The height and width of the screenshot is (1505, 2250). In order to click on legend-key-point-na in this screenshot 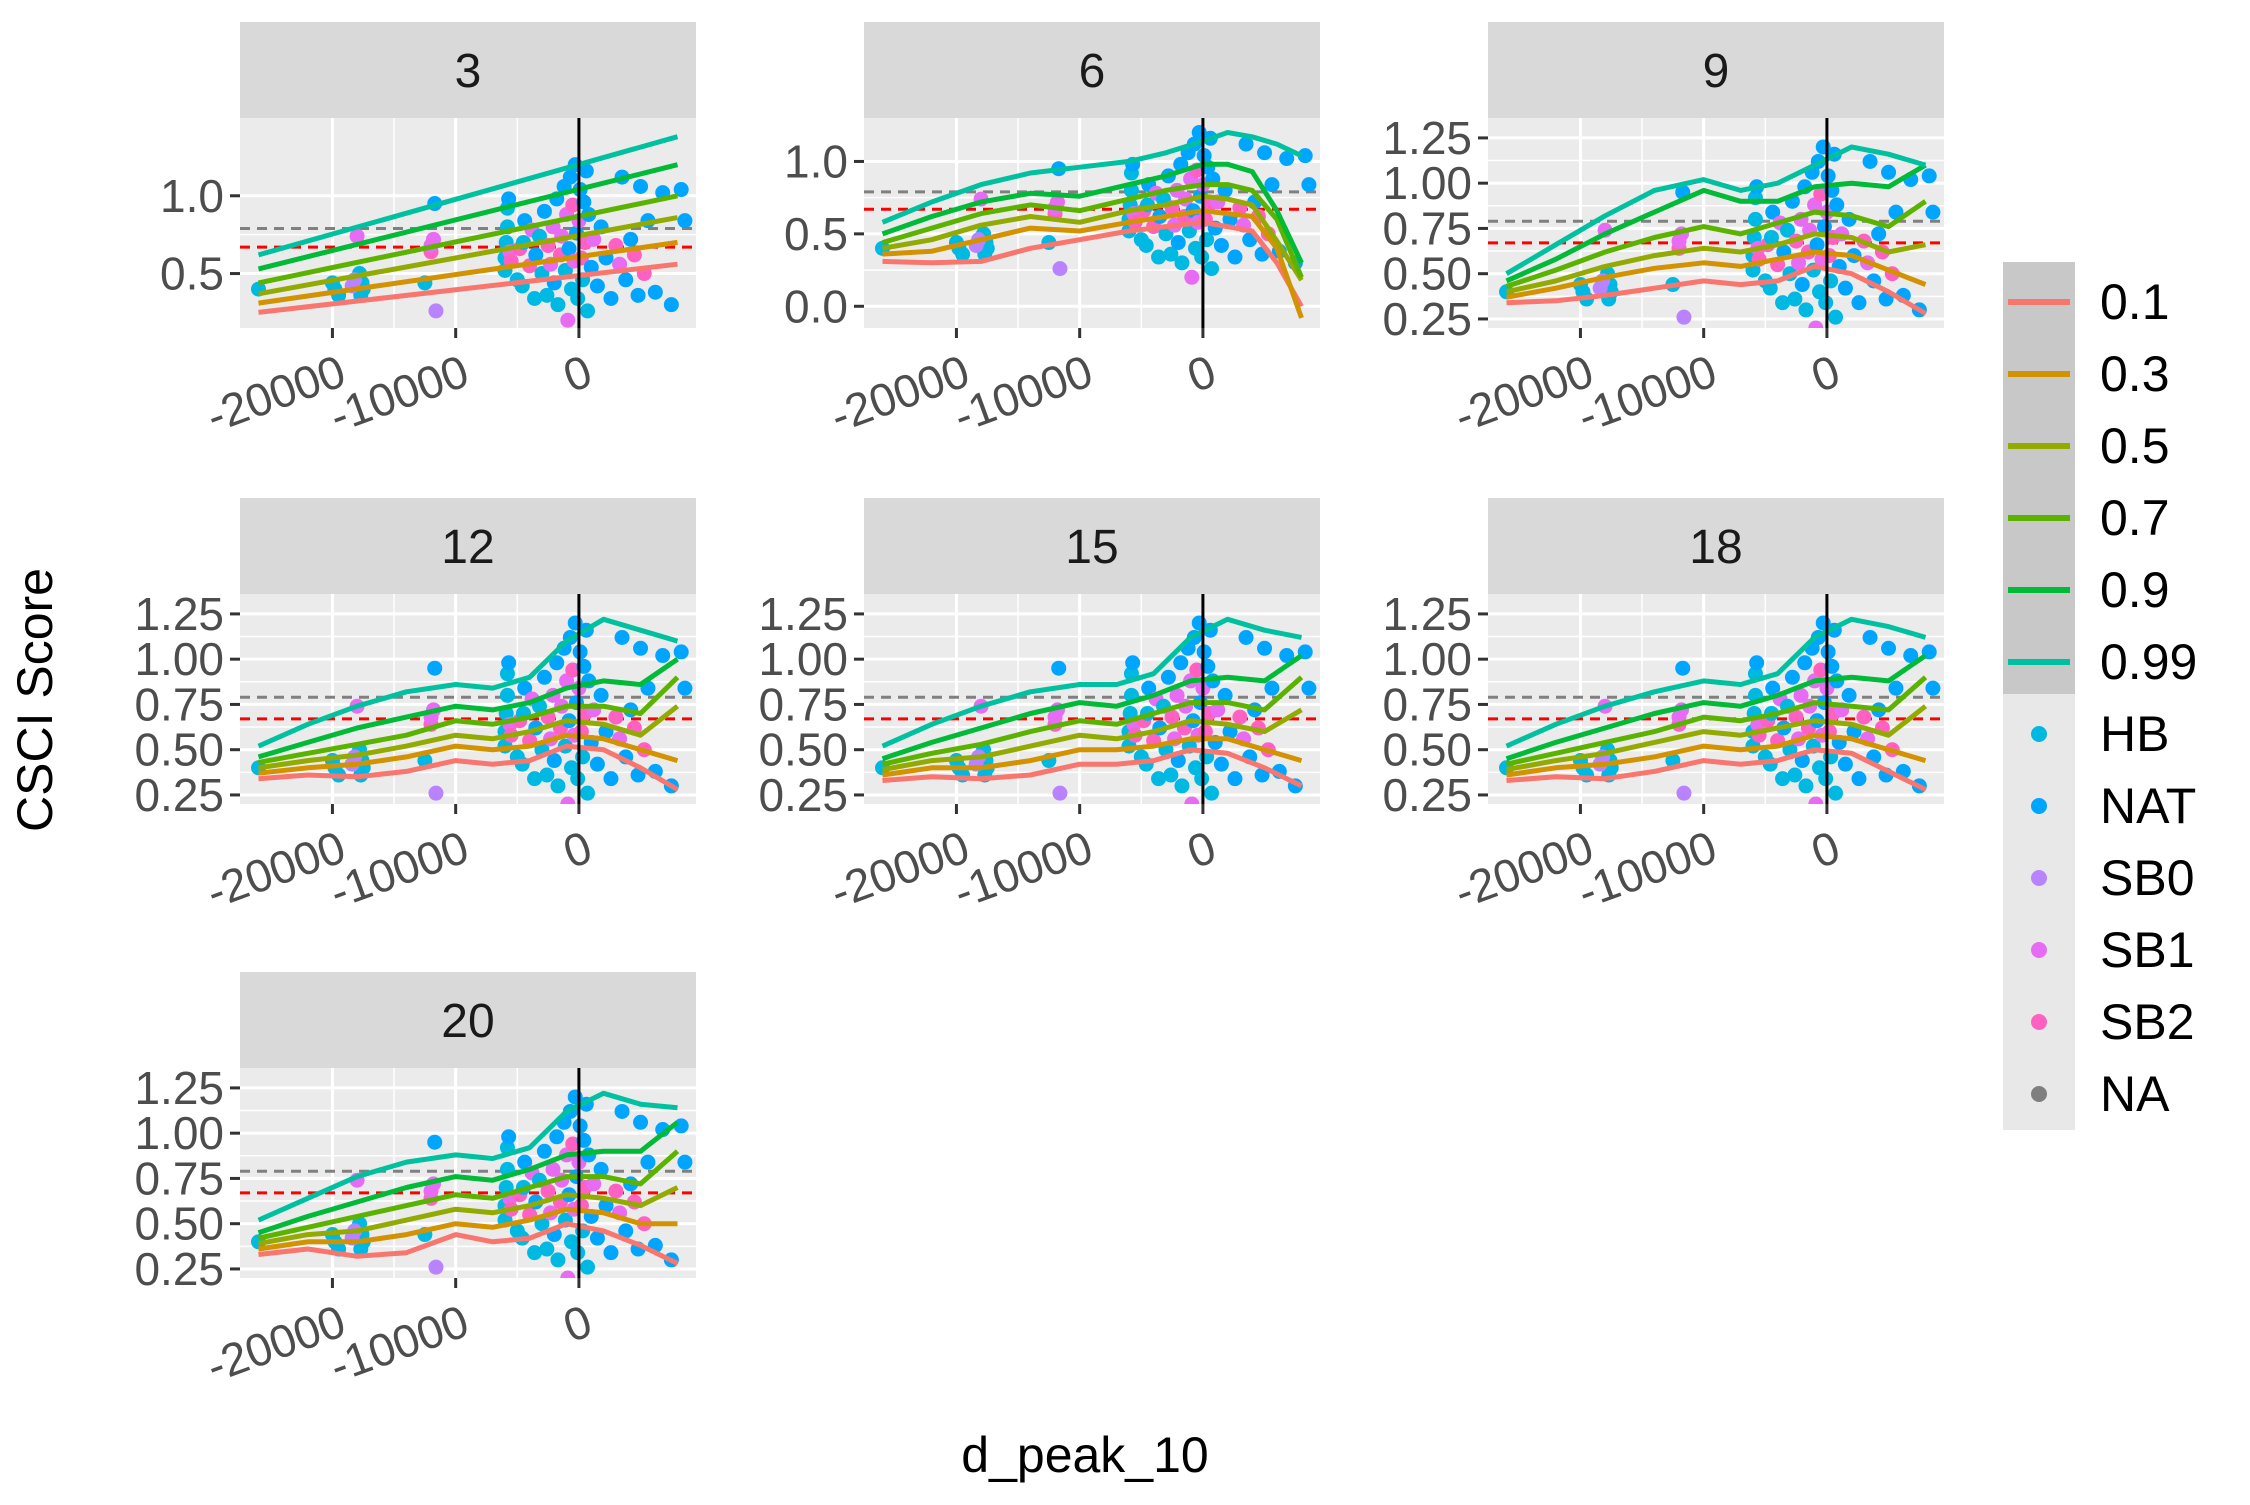, I will do `click(2039, 1094)`.